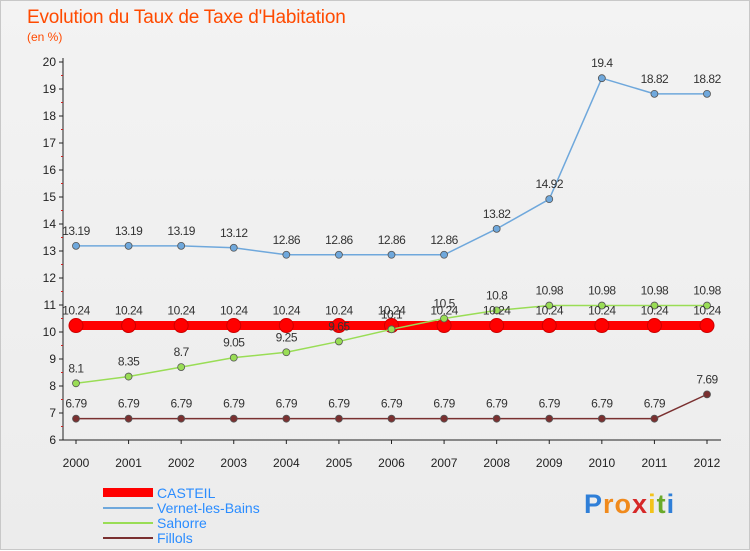 The width and height of the screenshot is (750, 551). Describe the element at coordinates (50, 89) in the screenshot. I see `y-tick-label: 19` at that location.